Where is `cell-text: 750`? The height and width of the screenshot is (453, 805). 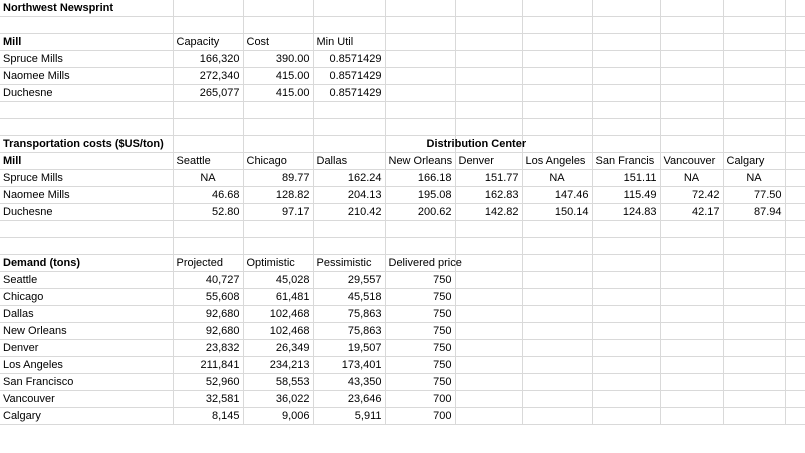 cell-text: 750 is located at coordinates (442, 280).